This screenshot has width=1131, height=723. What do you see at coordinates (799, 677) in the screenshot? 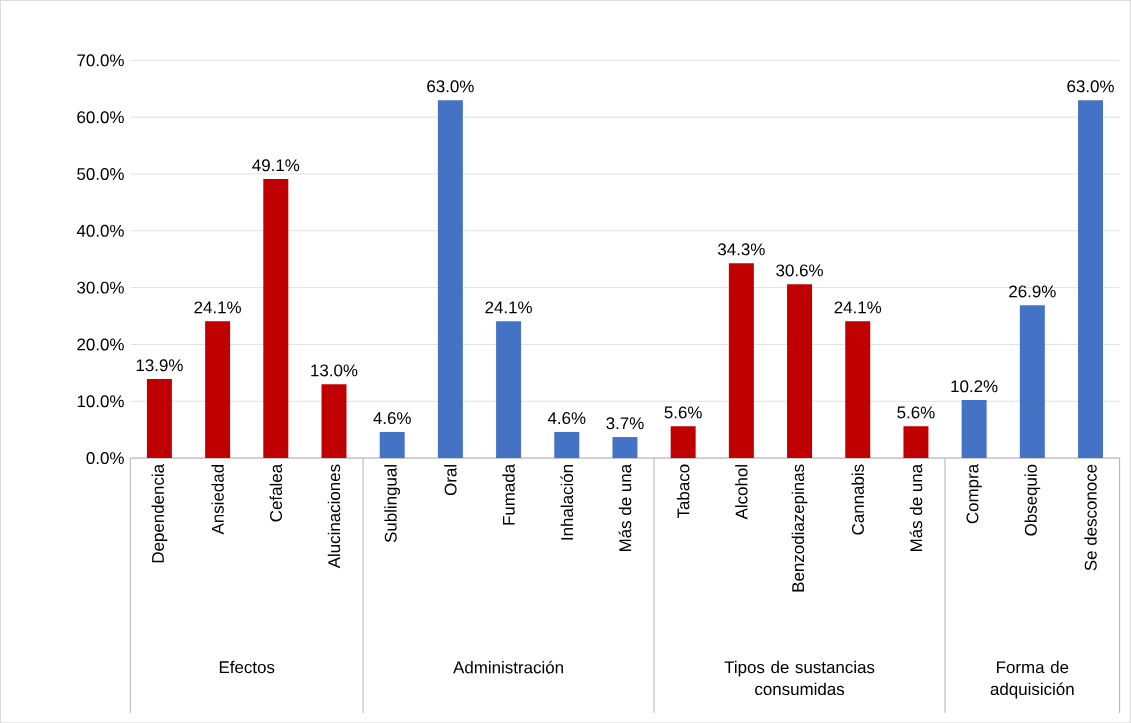
I see `text: Tipos de sustancias consumidas` at bounding box center [799, 677].